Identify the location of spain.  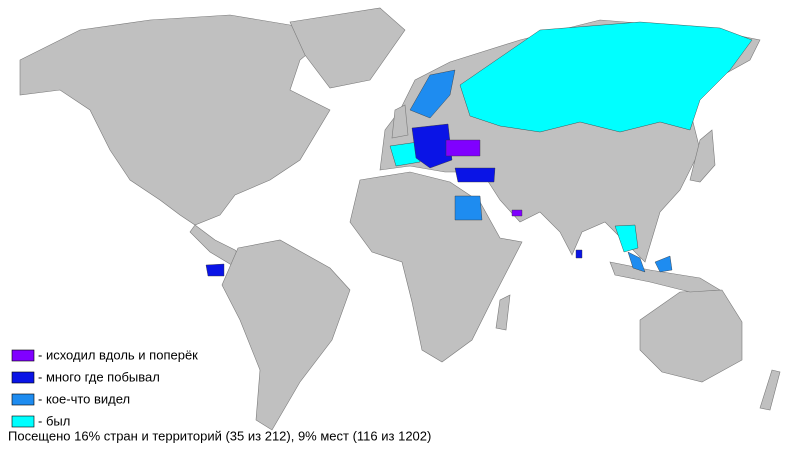
(405, 154).